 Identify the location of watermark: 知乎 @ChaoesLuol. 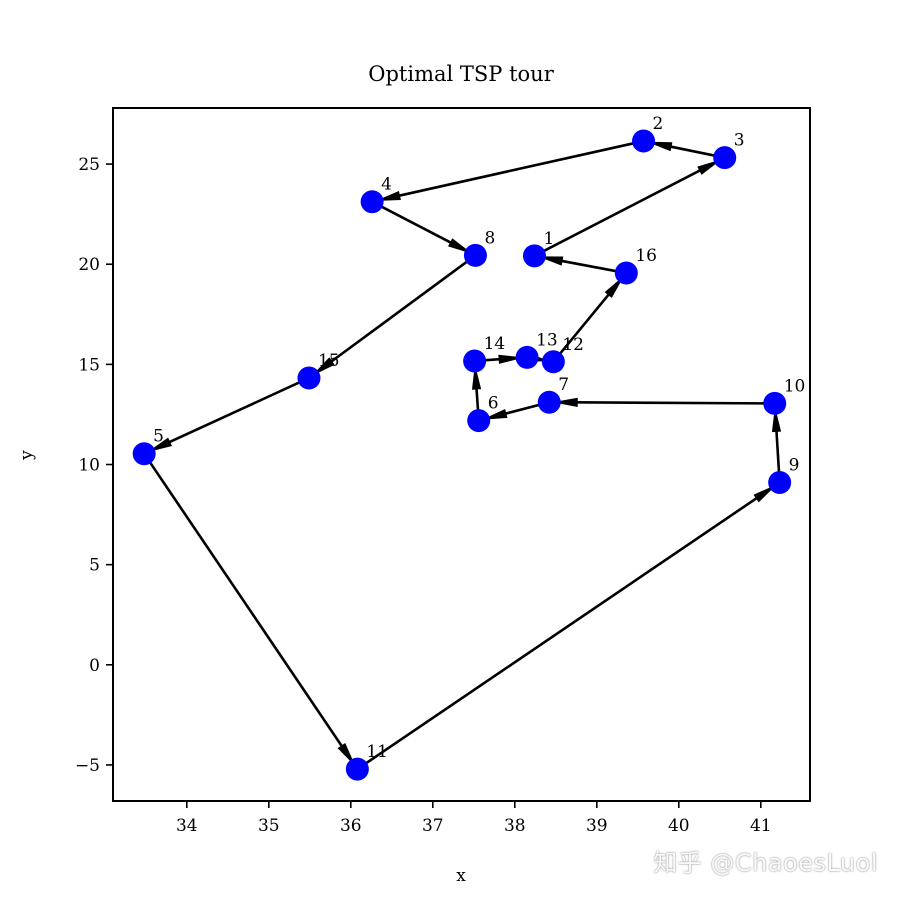
(765, 863).